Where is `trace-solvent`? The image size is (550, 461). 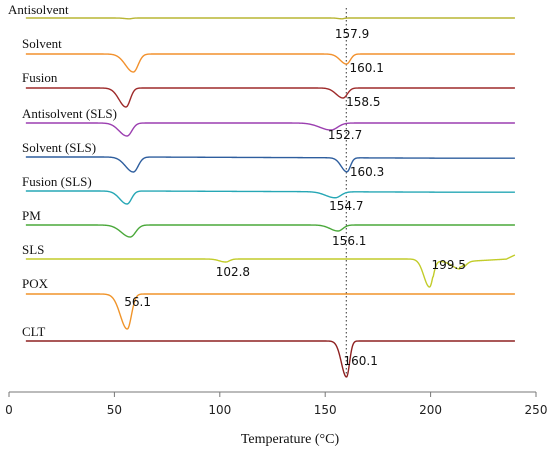
trace-solvent is located at coordinates (270, 63).